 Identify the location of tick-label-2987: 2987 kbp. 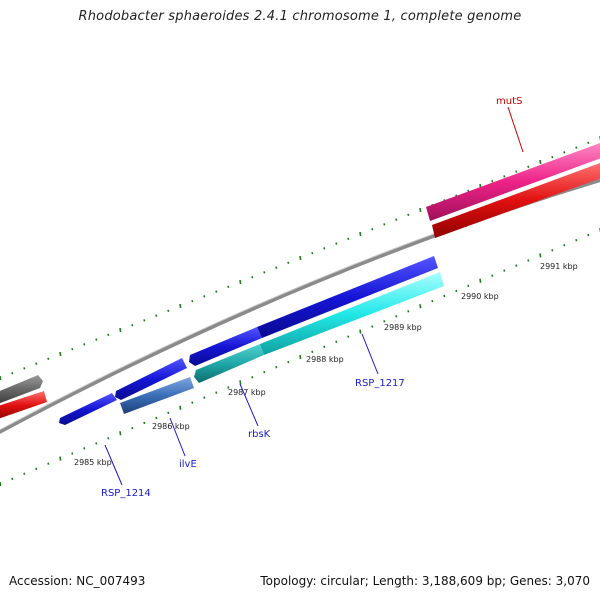
(247, 392).